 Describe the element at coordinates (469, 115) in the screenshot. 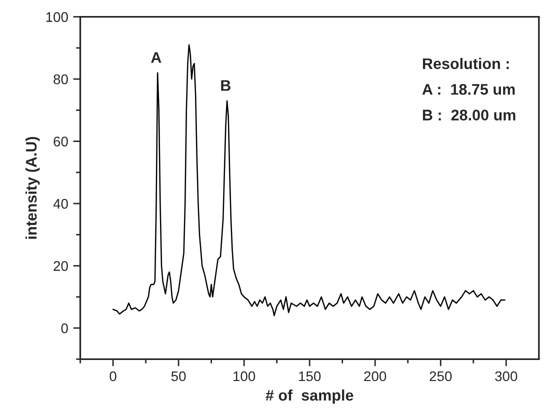

I see `annotation: B : 28.00 um` at that location.